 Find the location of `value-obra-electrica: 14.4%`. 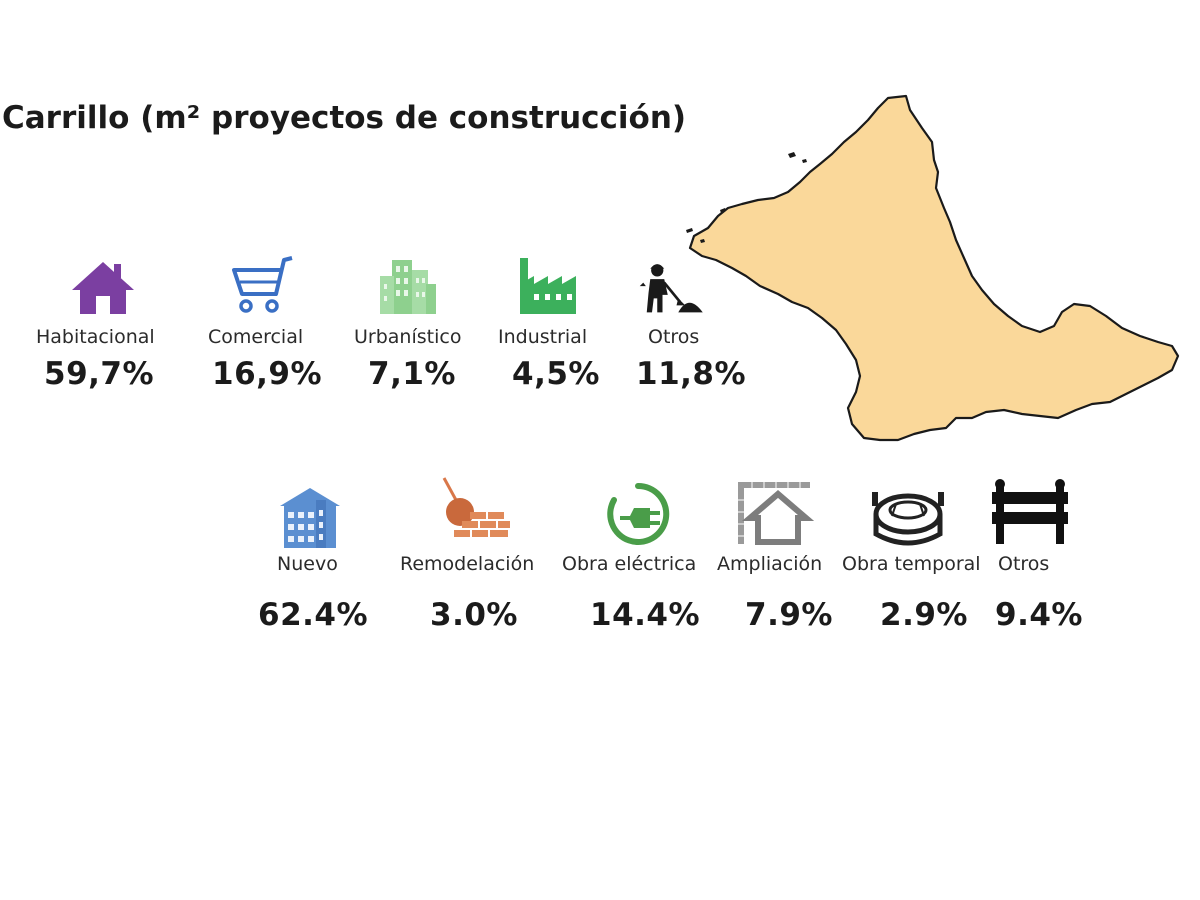

value-obra-electrica: 14.4% is located at coordinates (645, 615).